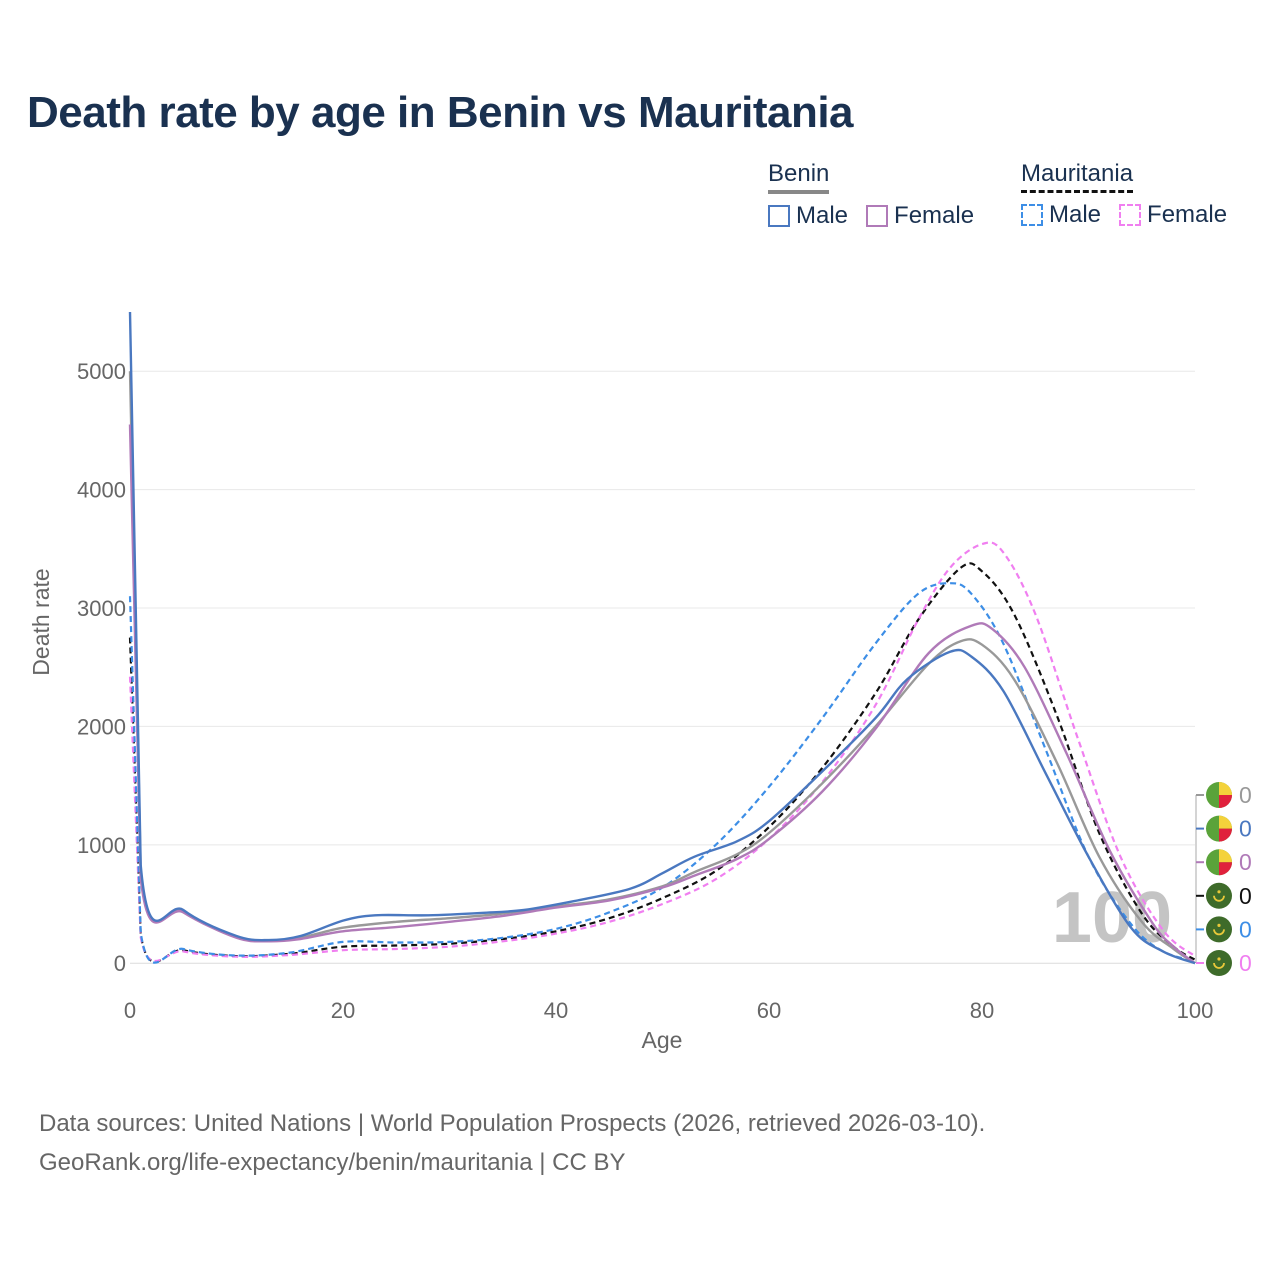  What do you see at coordinates (101, 845) in the screenshot?
I see `y-tick-label: 1000` at bounding box center [101, 845].